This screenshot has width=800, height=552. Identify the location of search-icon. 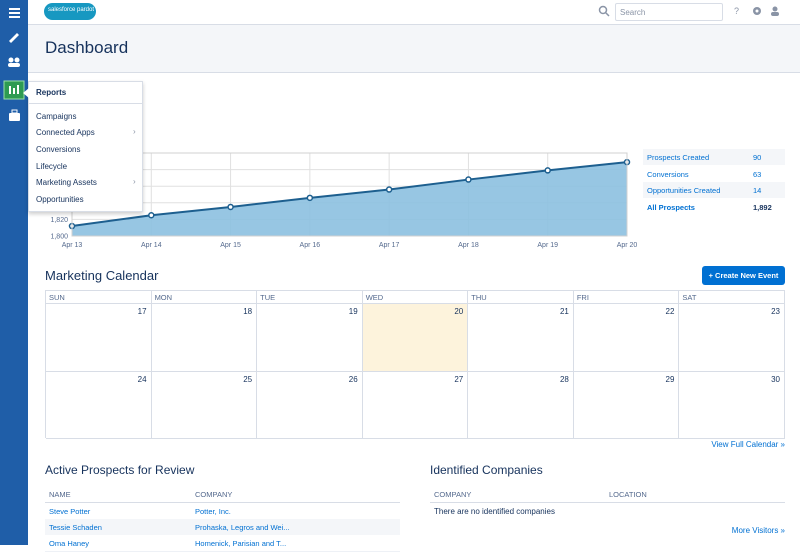
(604, 11).